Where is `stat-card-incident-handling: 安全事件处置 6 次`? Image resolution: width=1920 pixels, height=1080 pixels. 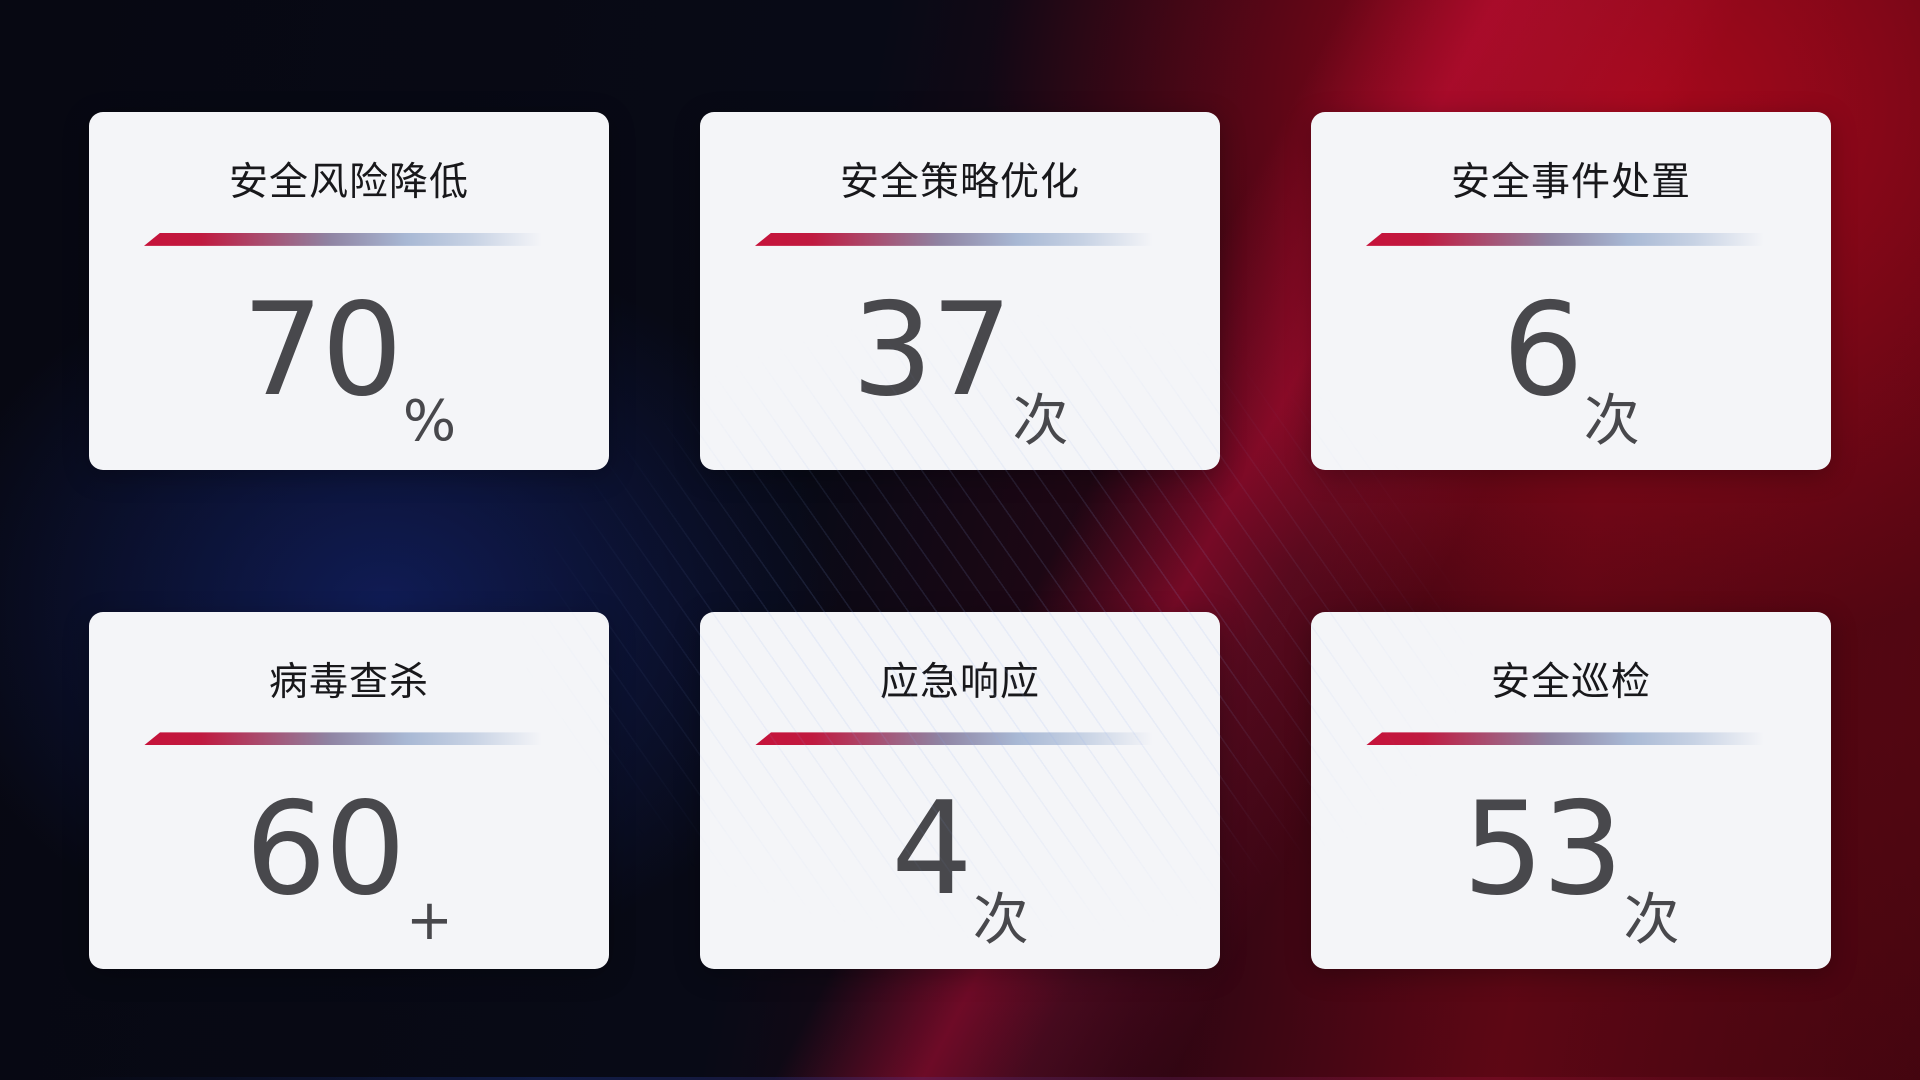 stat-card-incident-handling: 安全事件处置 6 次 is located at coordinates (1571, 291).